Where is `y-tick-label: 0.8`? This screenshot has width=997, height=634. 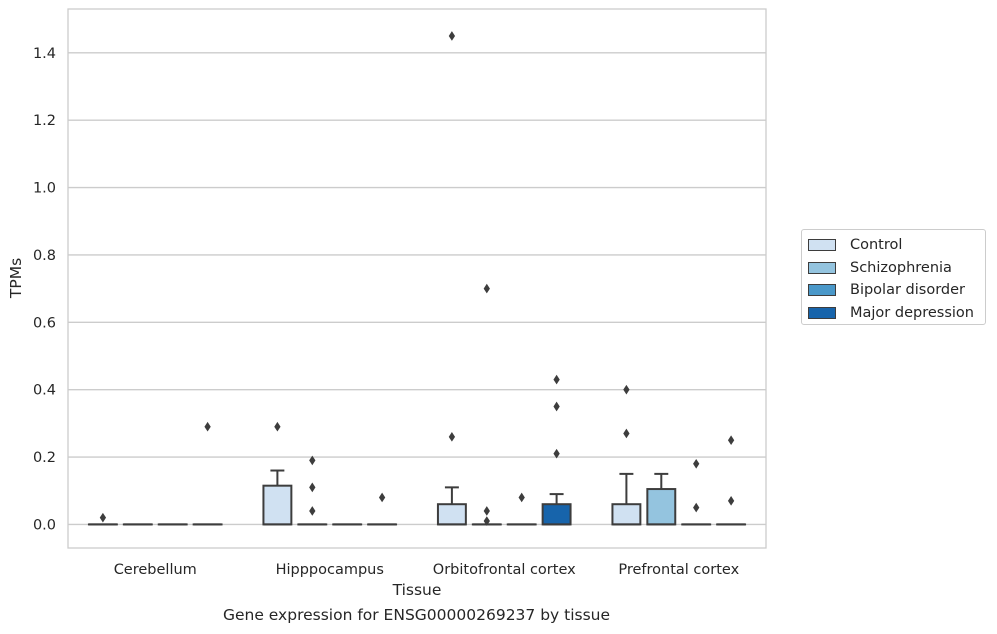
y-tick-label: 0.8 is located at coordinates (44, 256).